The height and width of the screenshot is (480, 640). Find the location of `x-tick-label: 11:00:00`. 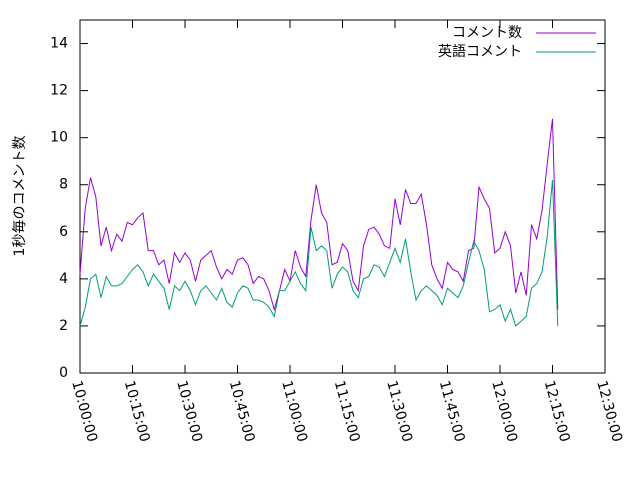

x-tick-label: 11:00:00 is located at coordinates (294, 411).